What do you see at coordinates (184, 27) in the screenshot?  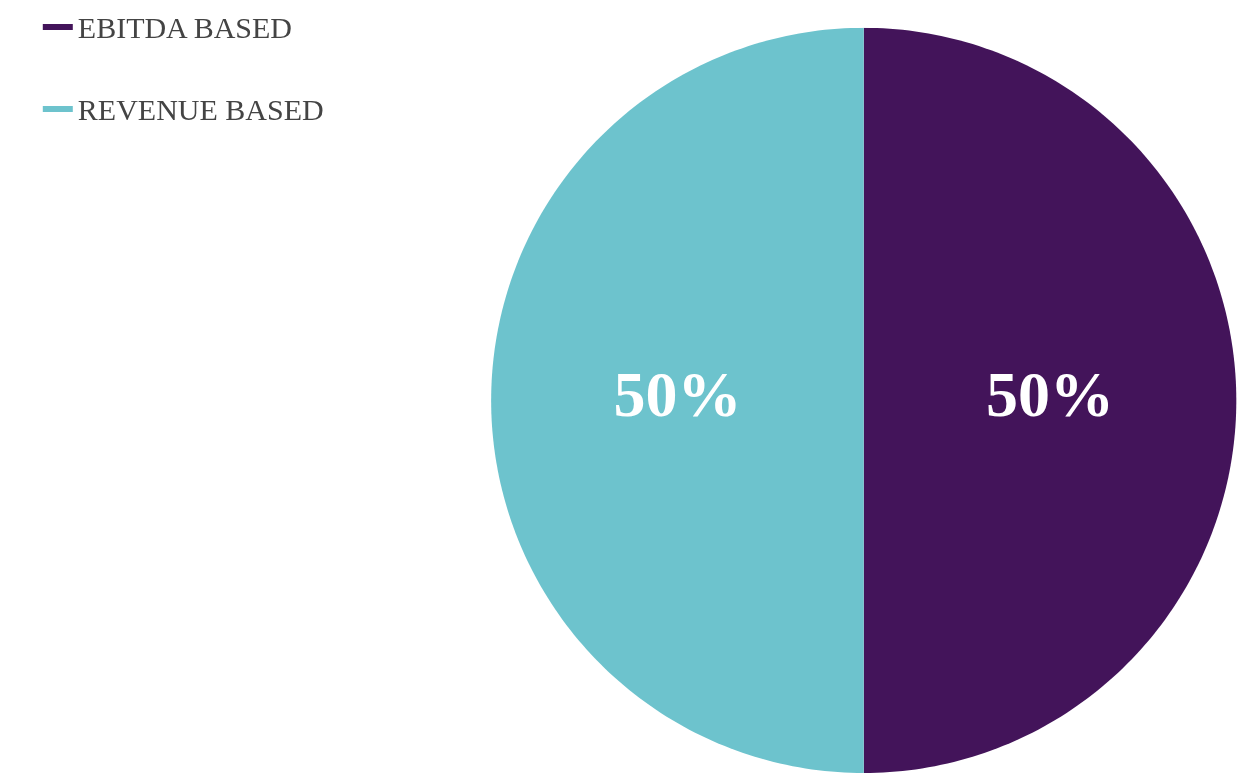 I see `legend-label: EBITDA BASED` at bounding box center [184, 27].